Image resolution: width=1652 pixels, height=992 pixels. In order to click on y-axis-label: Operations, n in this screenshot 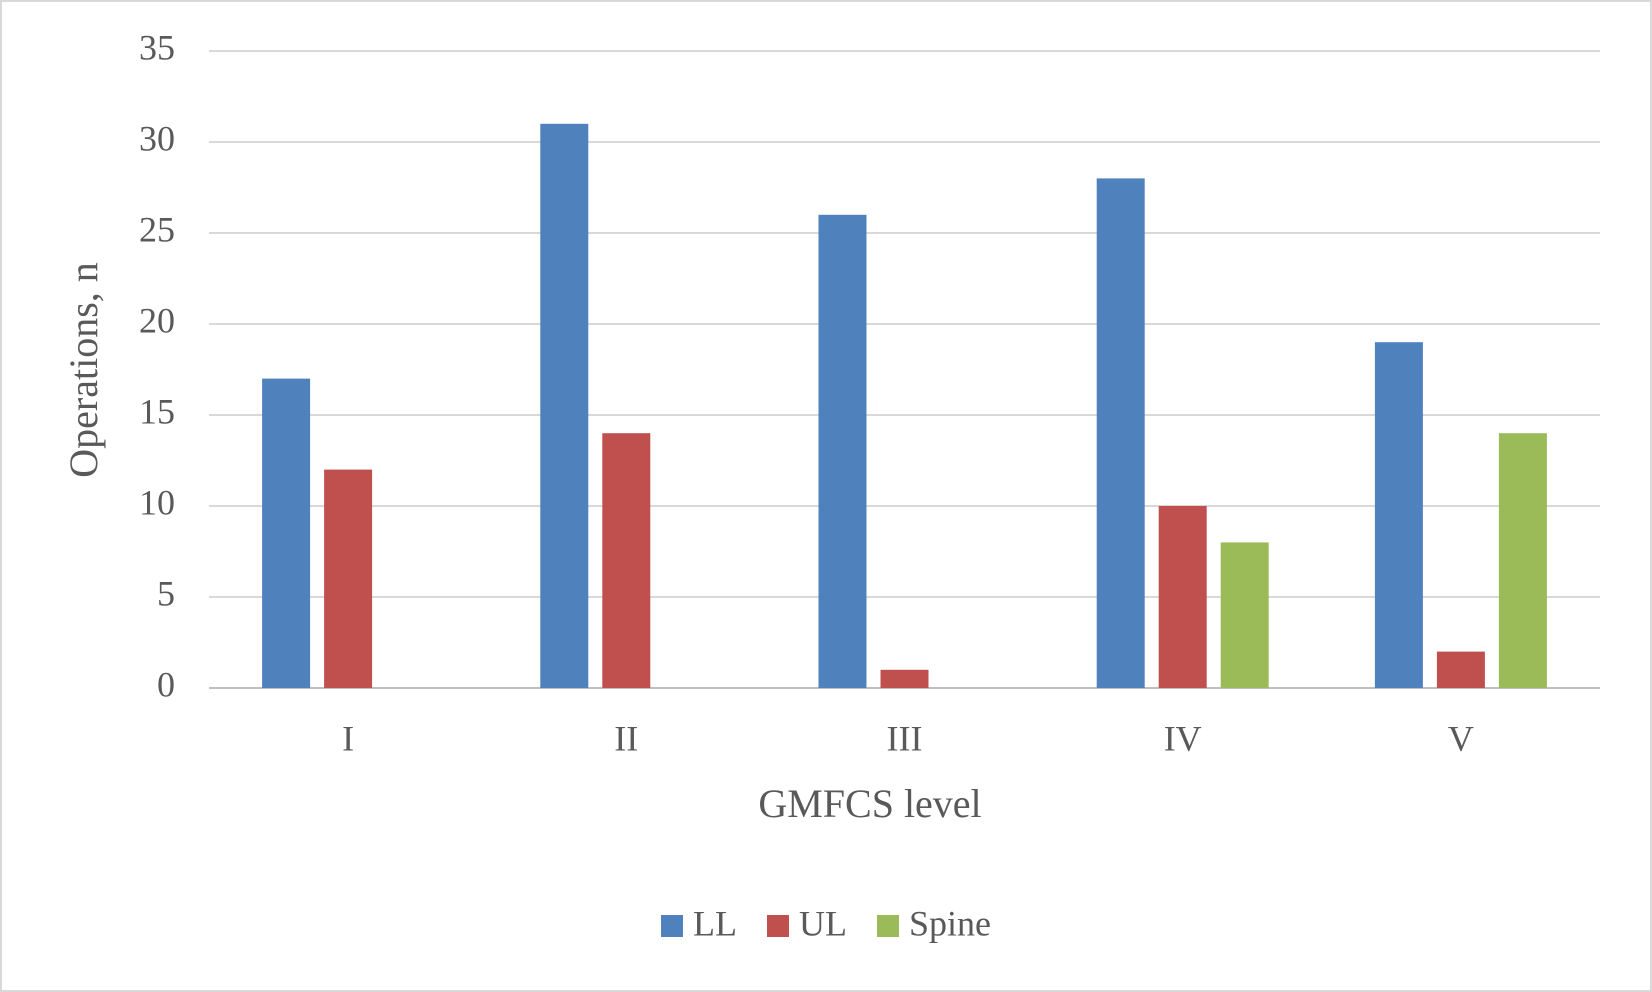, I will do `click(83, 370)`.